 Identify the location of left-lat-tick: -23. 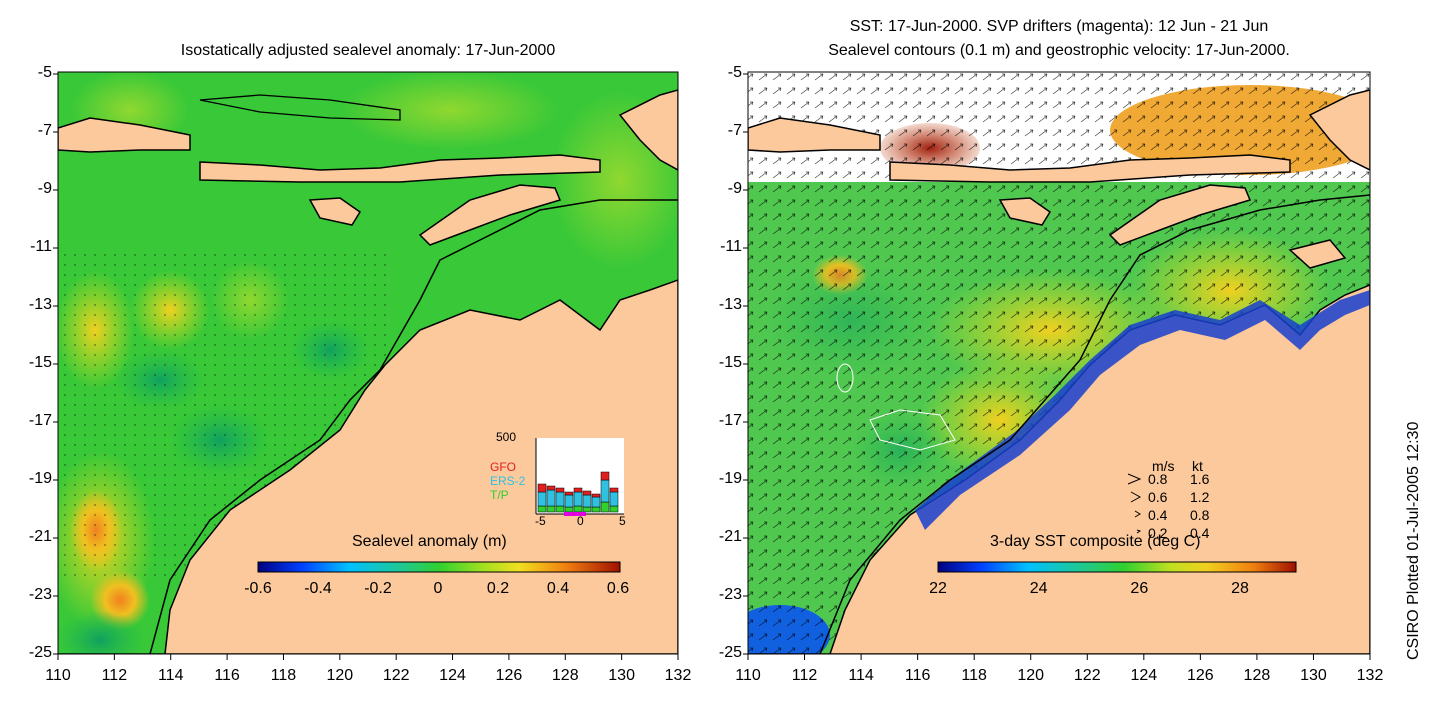
(40, 594).